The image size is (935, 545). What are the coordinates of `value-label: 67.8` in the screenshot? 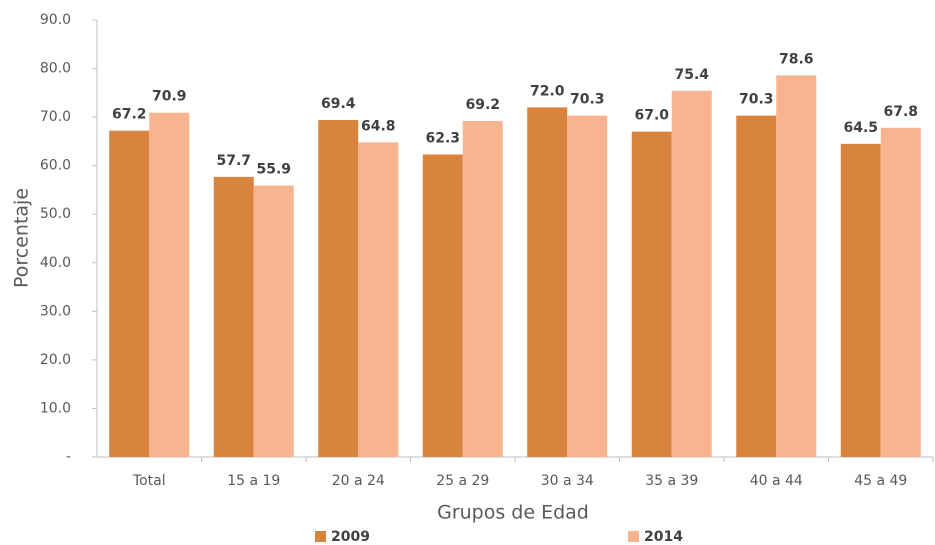 It's located at (900, 112).